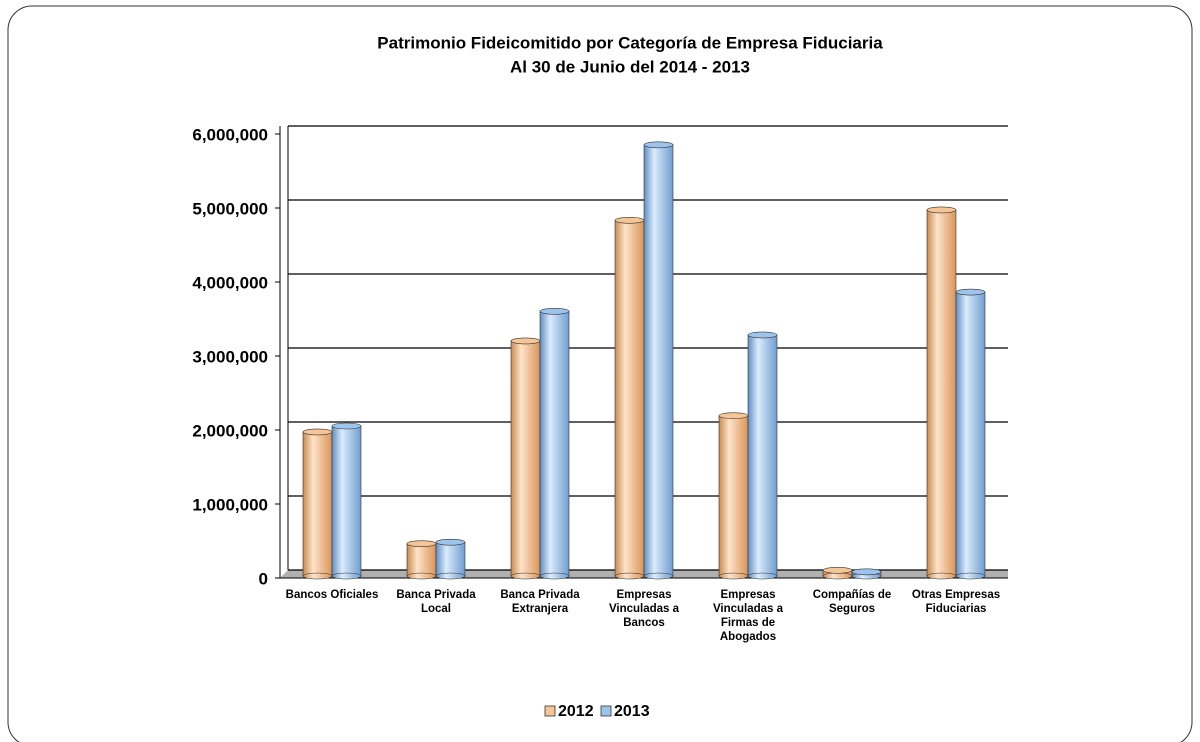 Image resolution: width=1200 pixels, height=742 pixels. I want to click on y-tick-label: 5,000,000, so click(230, 208).